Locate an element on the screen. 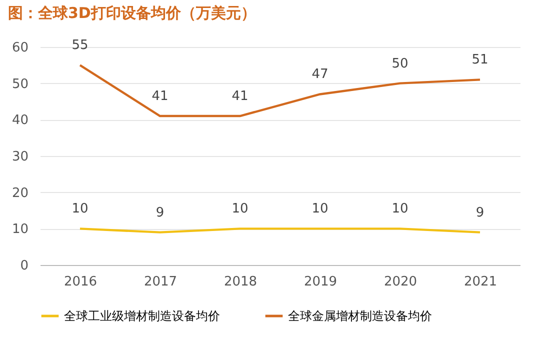 This screenshot has width=540, height=340. y-tick-label: 0 is located at coordinates (24, 266).